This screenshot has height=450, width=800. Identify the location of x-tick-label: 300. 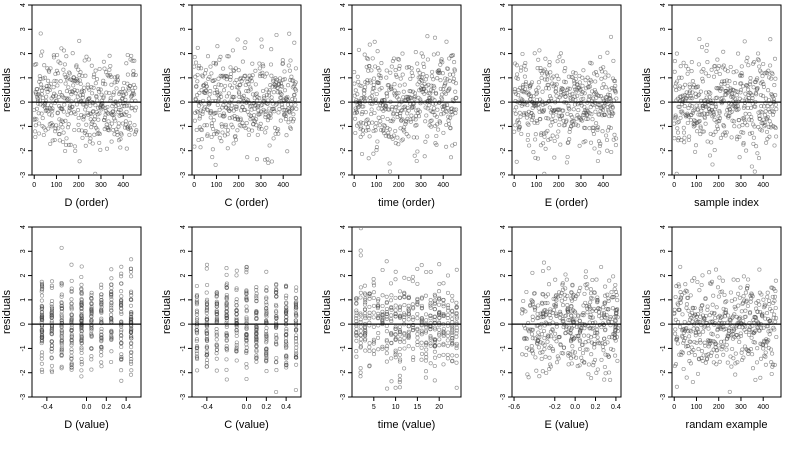
(741, 185).